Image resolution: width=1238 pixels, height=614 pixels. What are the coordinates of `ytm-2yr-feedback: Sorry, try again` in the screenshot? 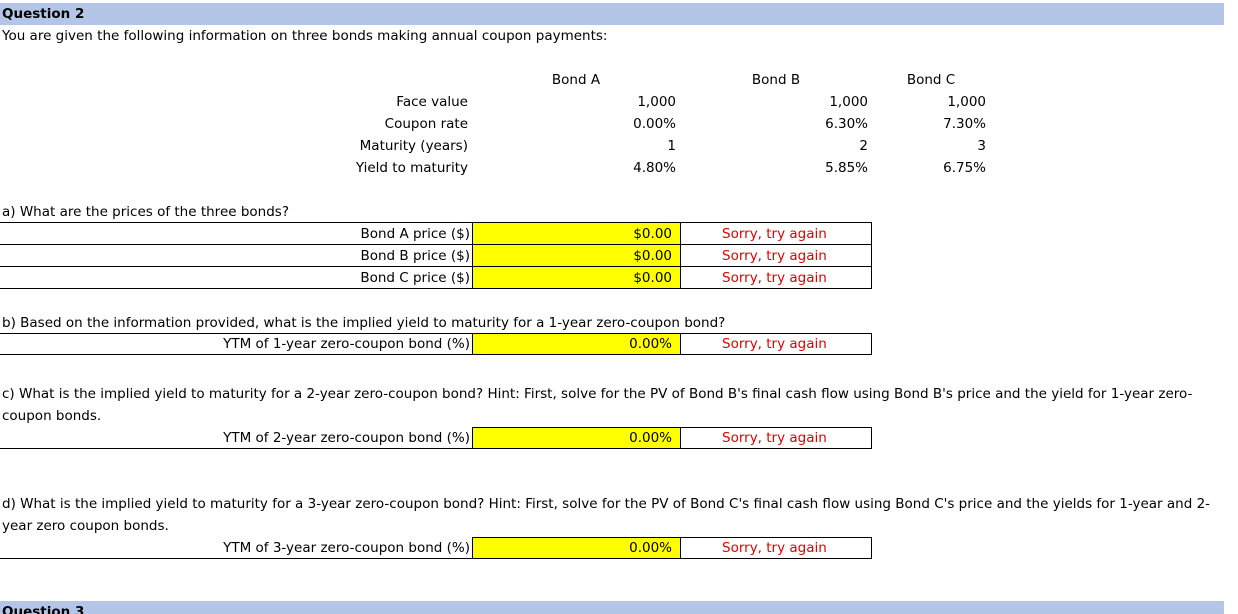 It's located at (774, 438).